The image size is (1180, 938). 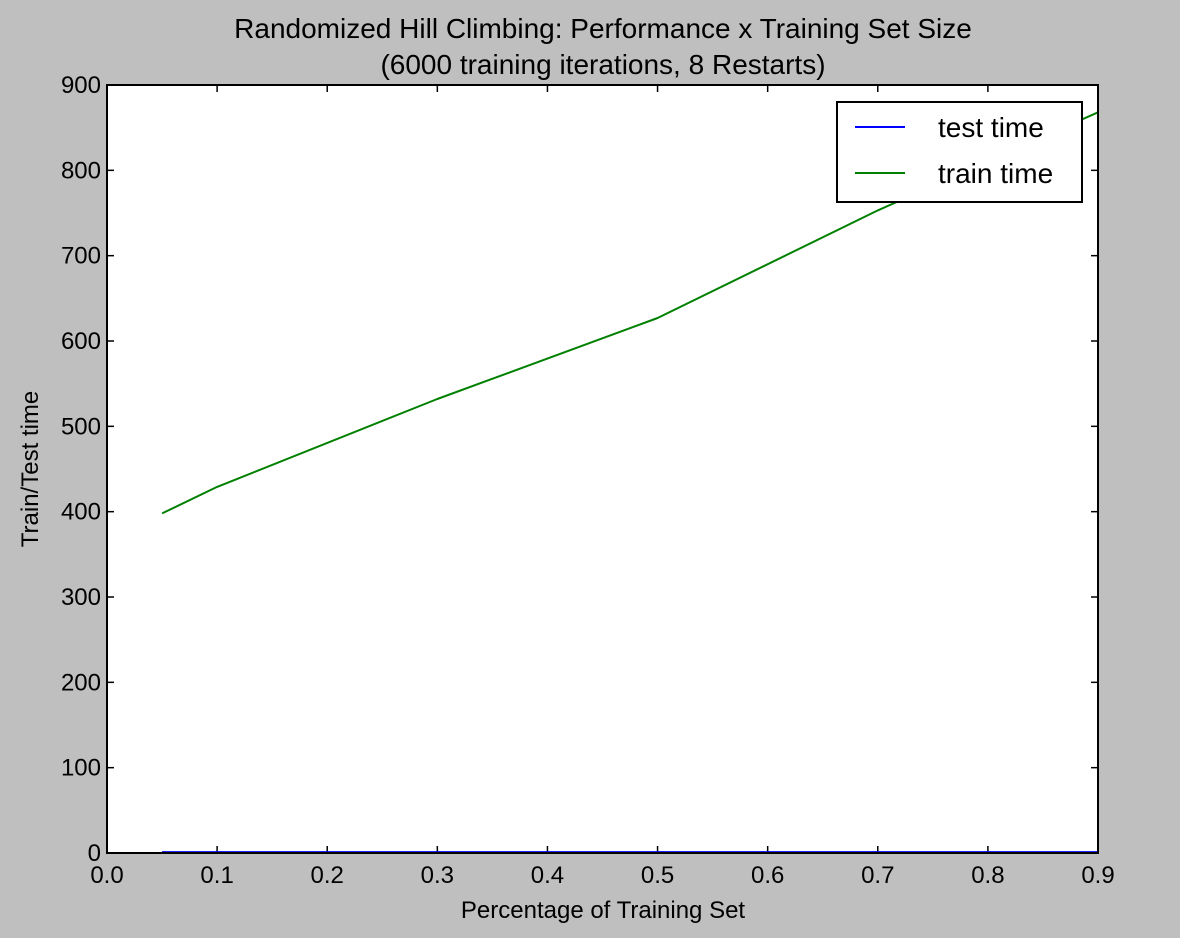 I want to click on x-tick-label: 0.7, so click(x=877, y=875).